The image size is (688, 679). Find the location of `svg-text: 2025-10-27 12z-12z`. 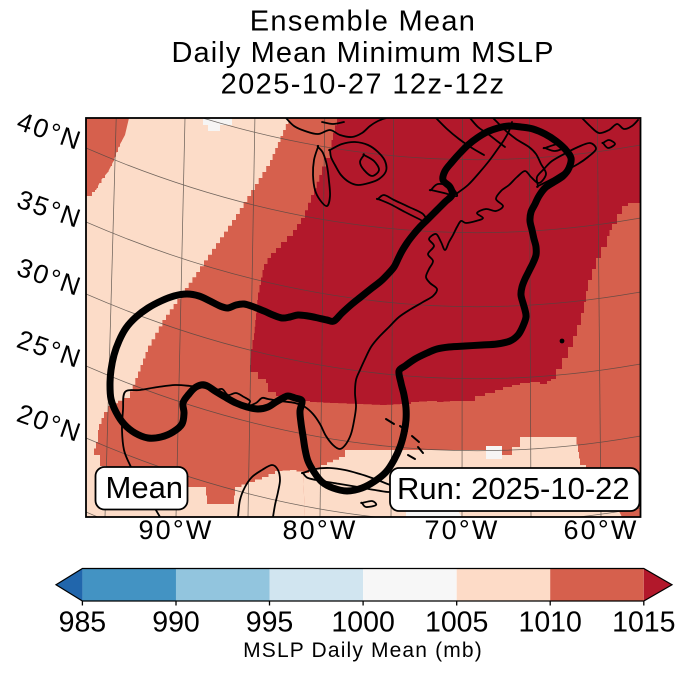

svg-text: 2025-10-27 12z-12z is located at coordinates (363, 85).